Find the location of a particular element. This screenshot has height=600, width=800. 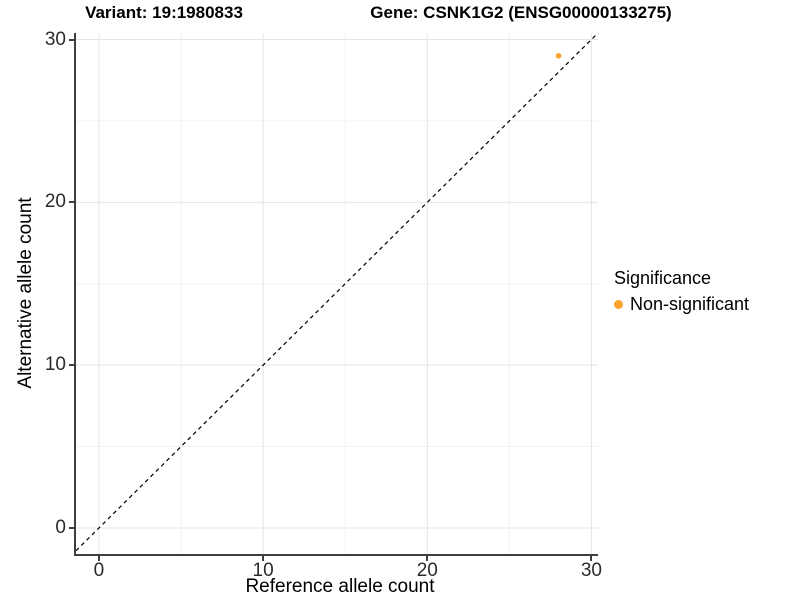

x-tick-label: 0 is located at coordinates (99, 570).